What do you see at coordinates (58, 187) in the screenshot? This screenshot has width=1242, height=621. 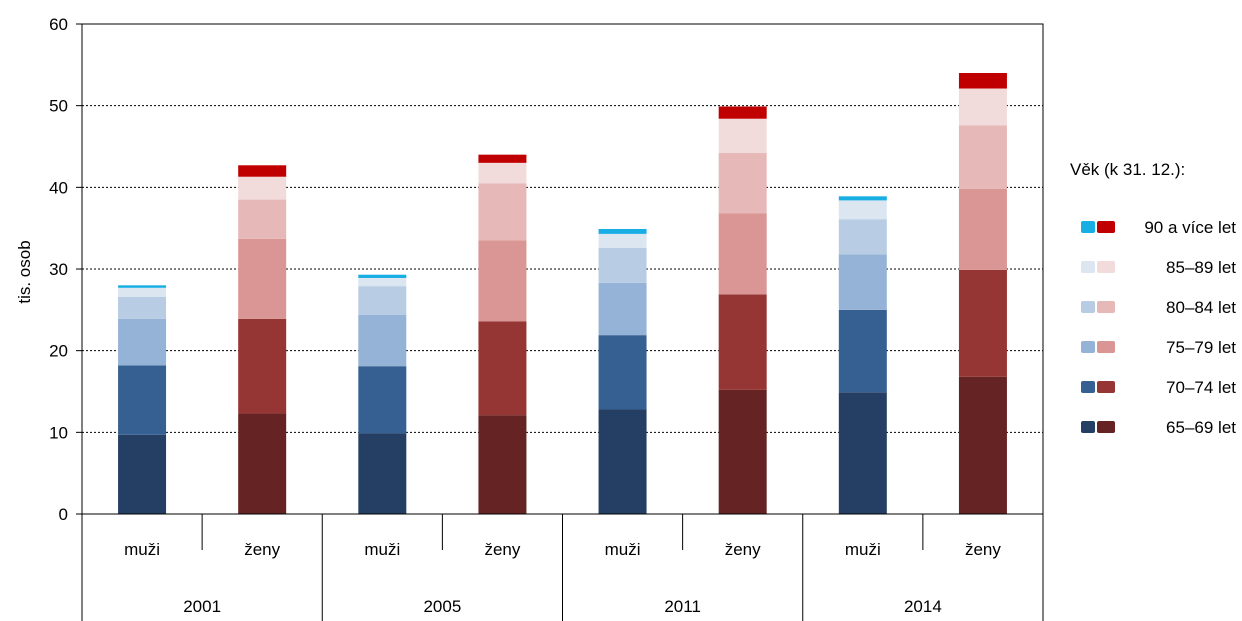 I see `y-tick-label: 40` at bounding box center [58, 187].